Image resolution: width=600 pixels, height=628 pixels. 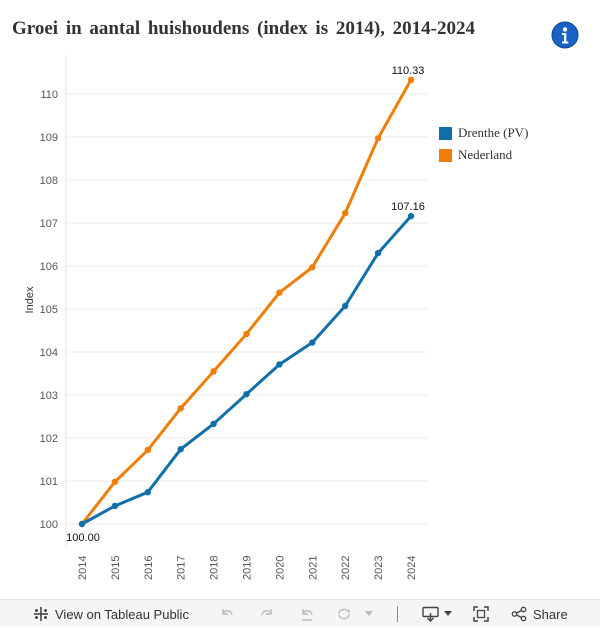 I want to click on revert-icon, so click(x=307, y=615).